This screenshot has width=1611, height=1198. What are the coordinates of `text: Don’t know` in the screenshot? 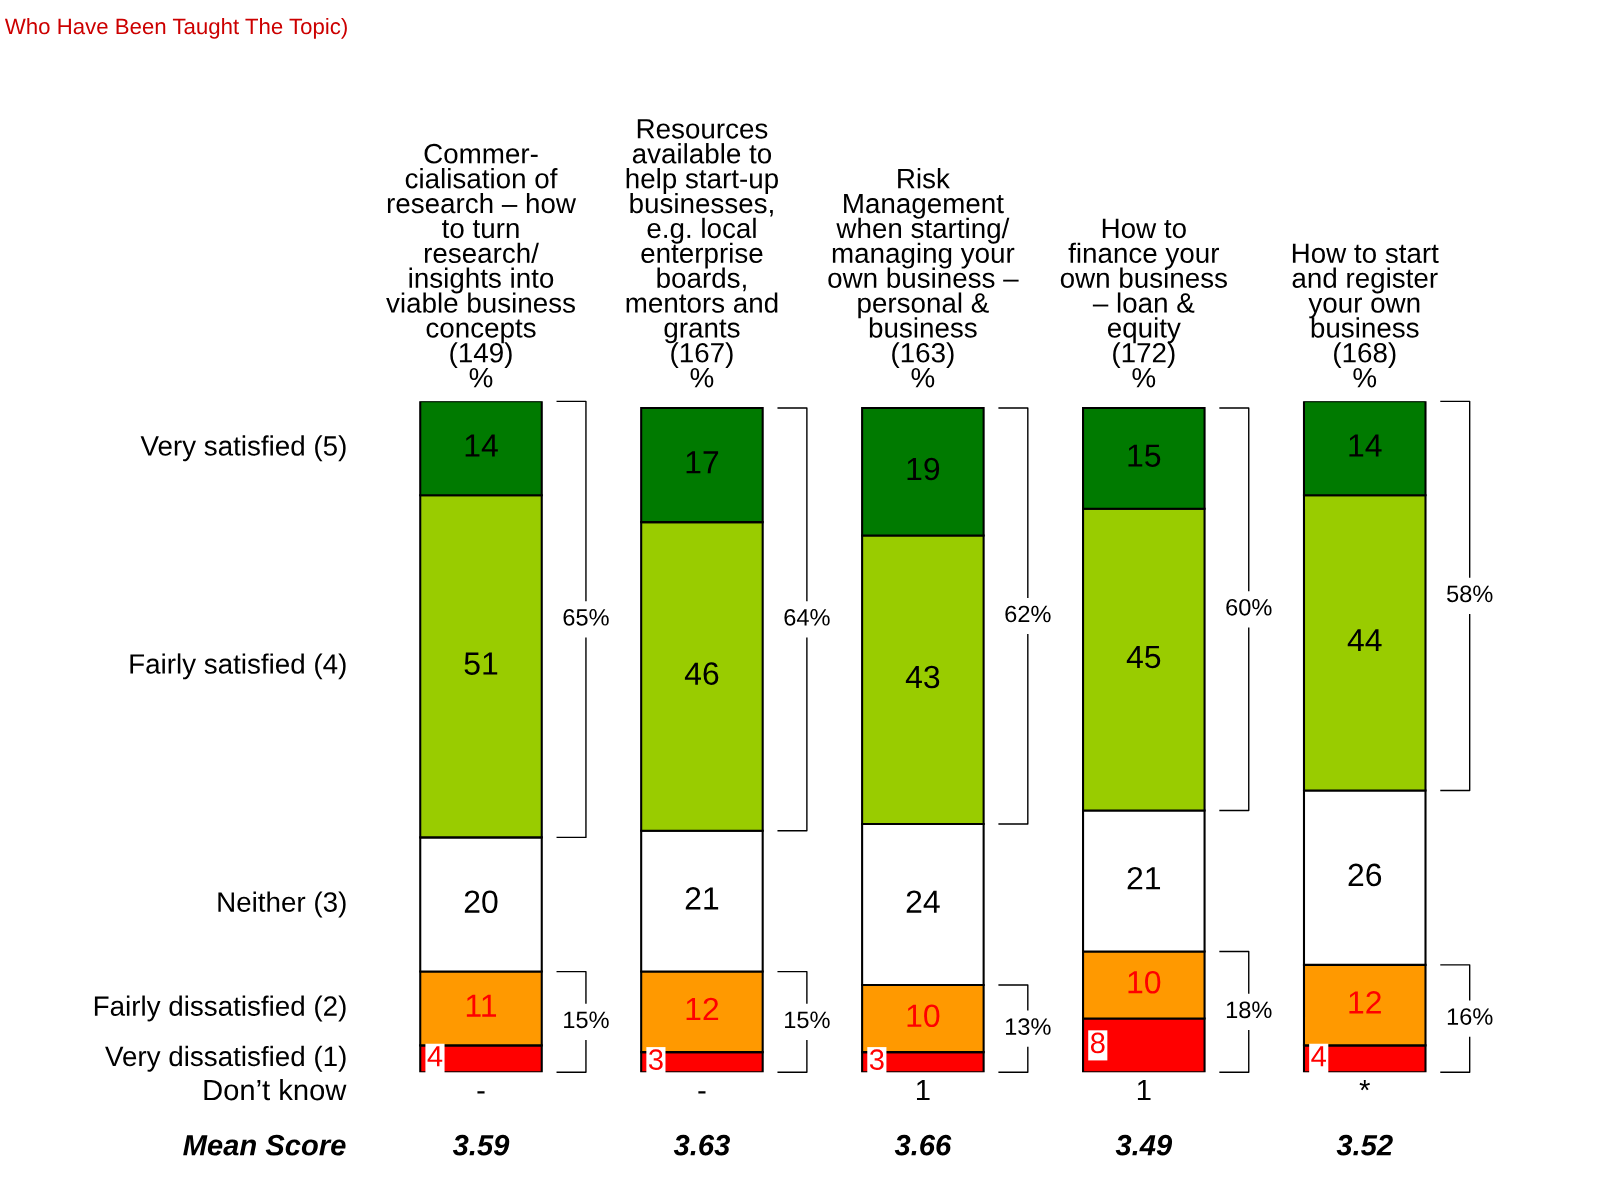 It's located at (275, 1089).